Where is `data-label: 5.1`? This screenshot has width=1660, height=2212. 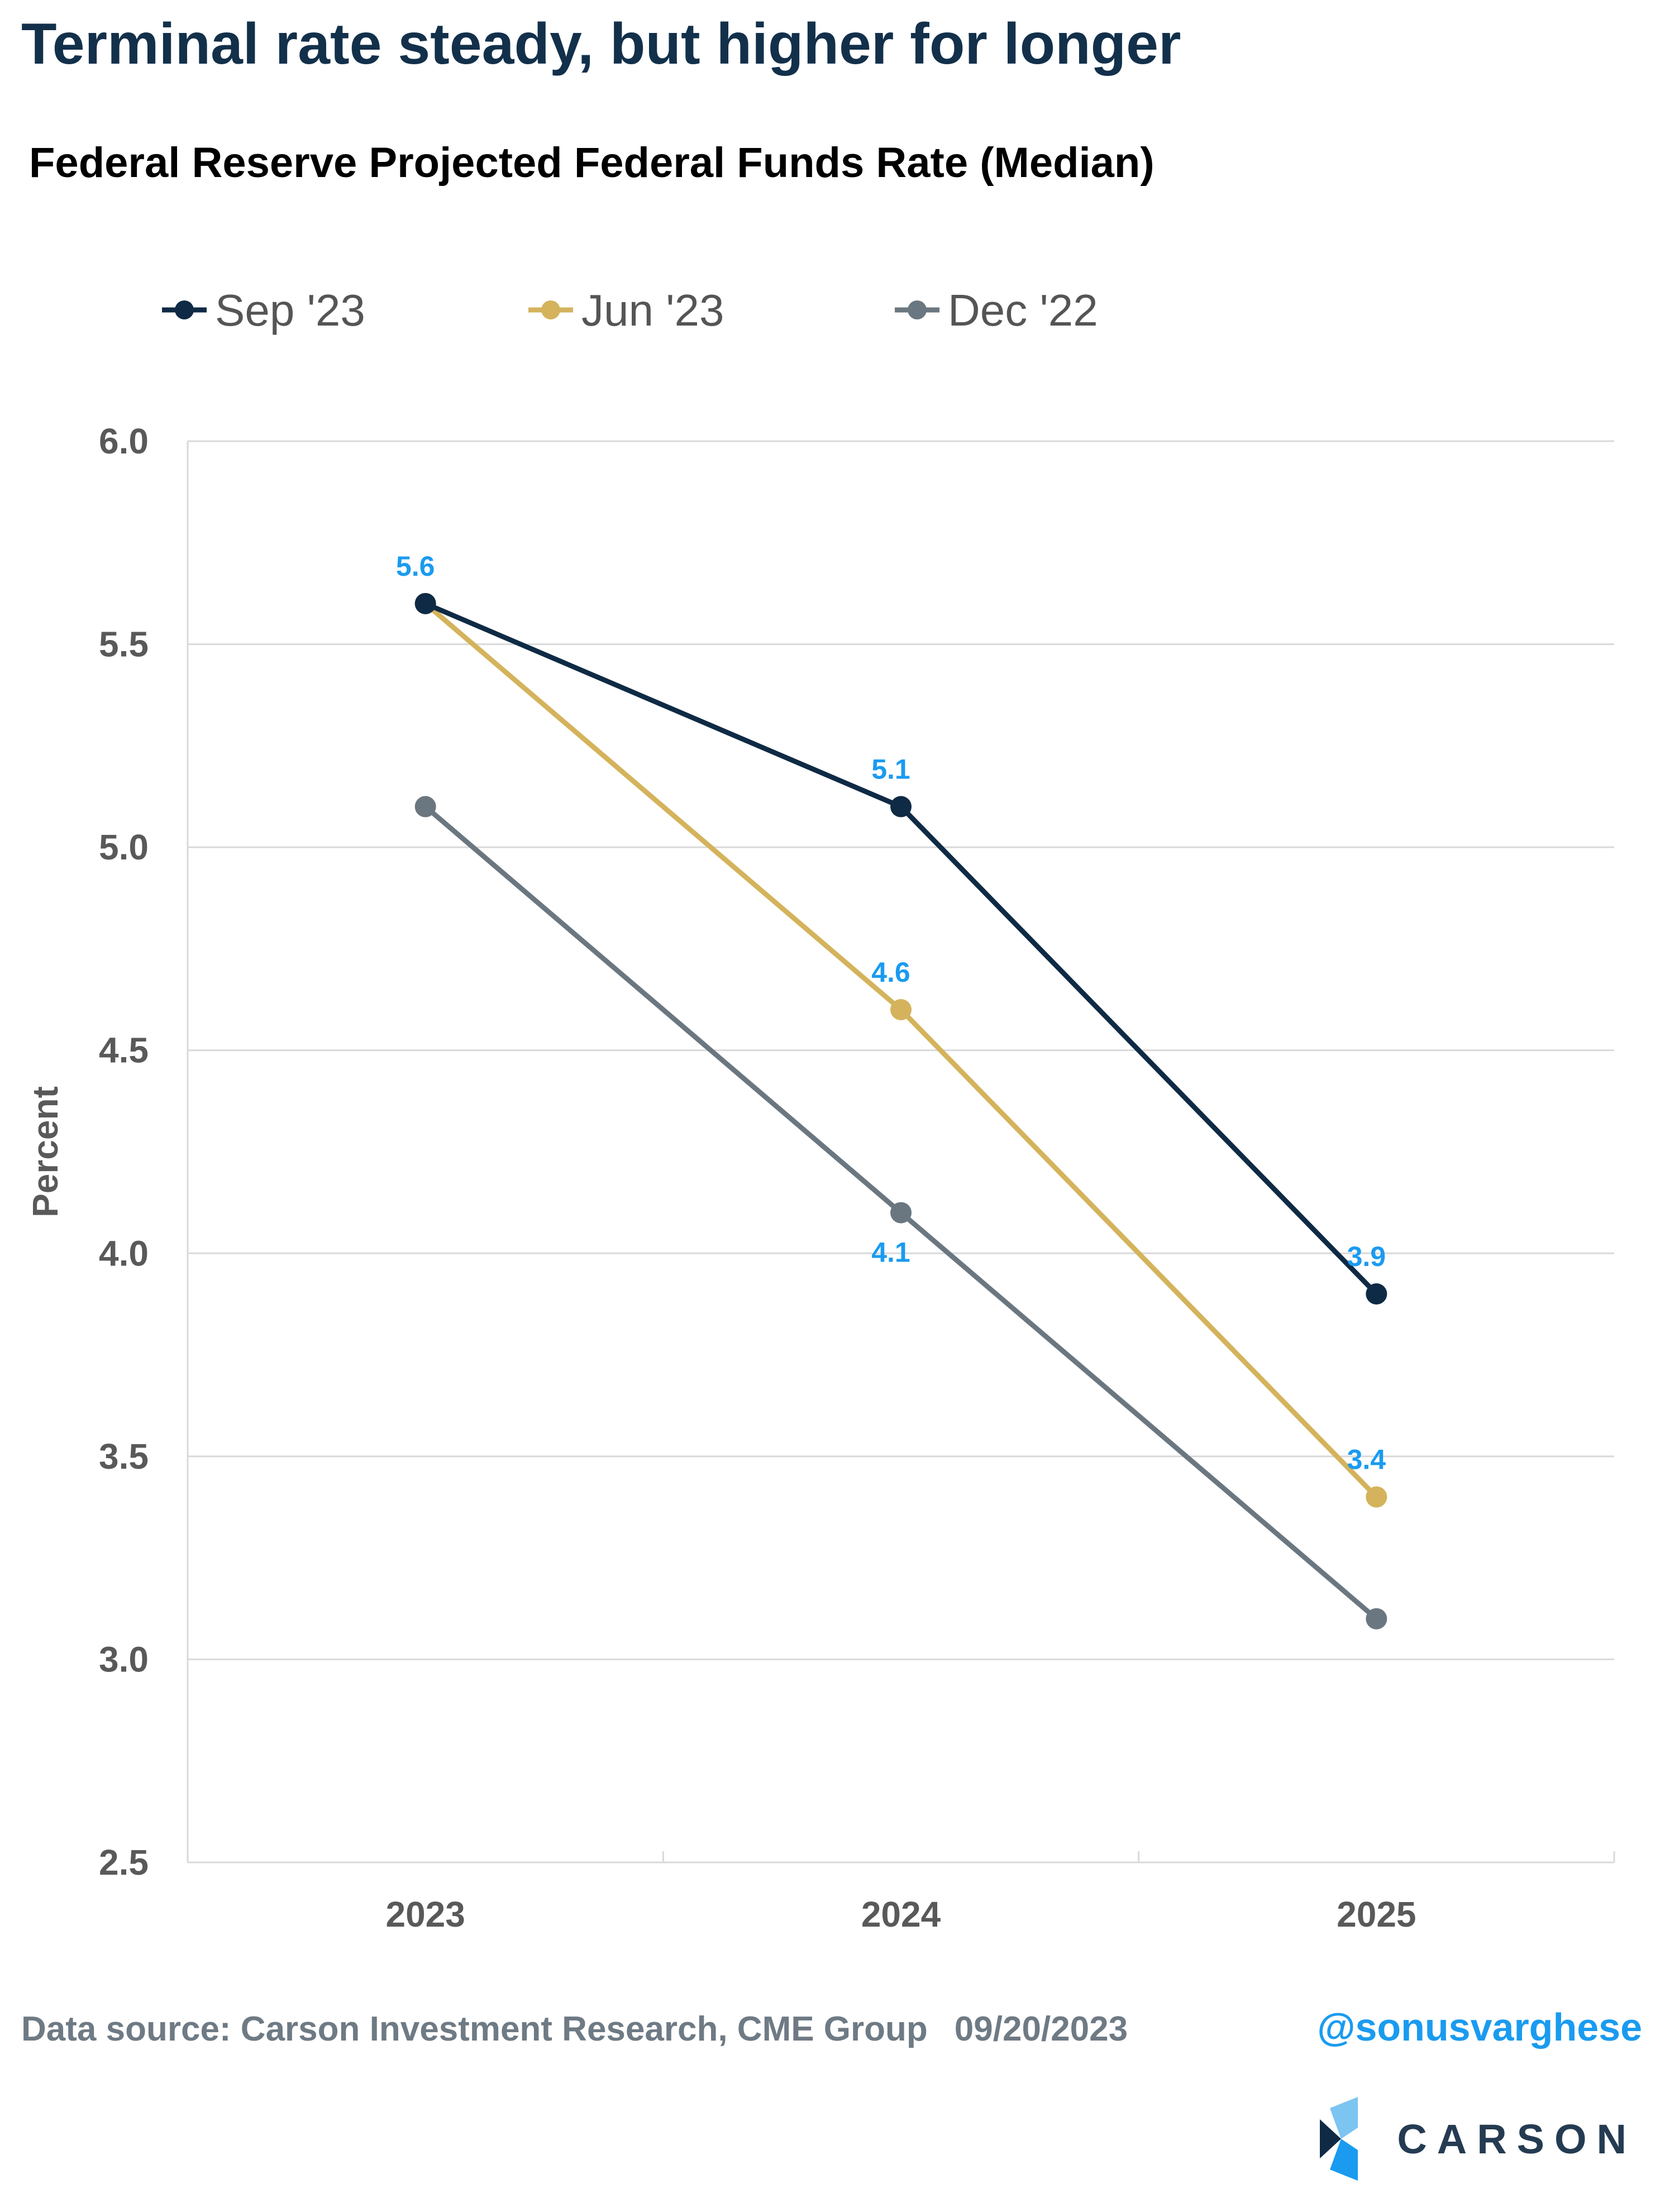
data-label: 5.1 is located at coordinates (891, 769).